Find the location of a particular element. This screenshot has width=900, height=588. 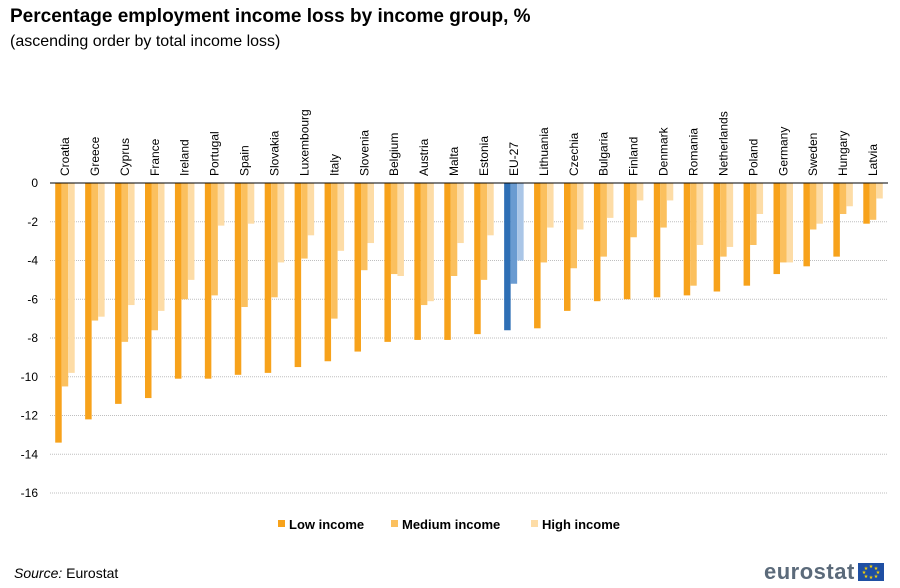

category-label: Czechia is located at coordinates (574, 154).